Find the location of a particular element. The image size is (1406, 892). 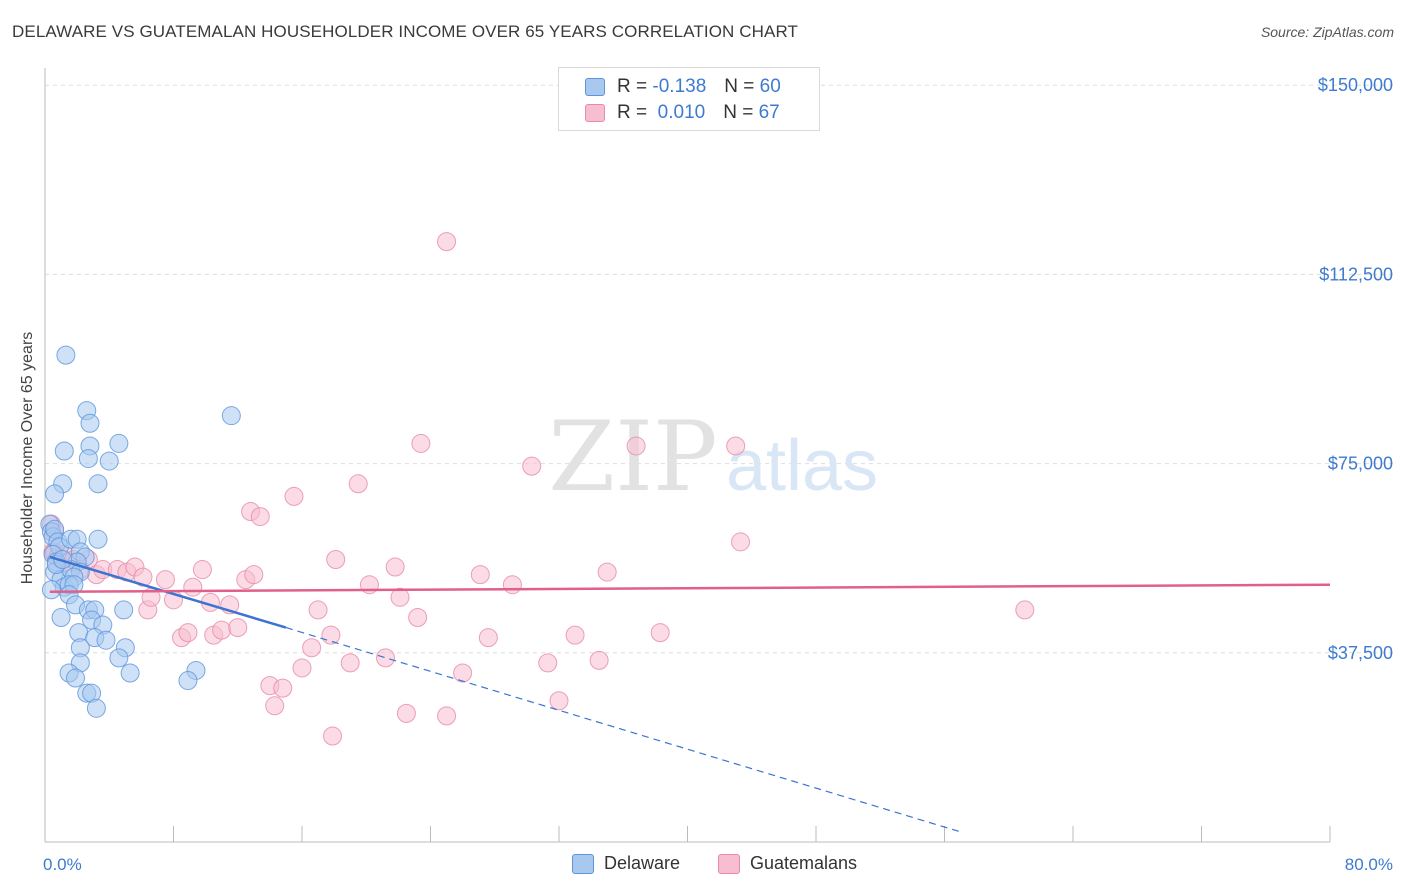

x-tick-label: 0.0% is located at coordinates (62, 864).